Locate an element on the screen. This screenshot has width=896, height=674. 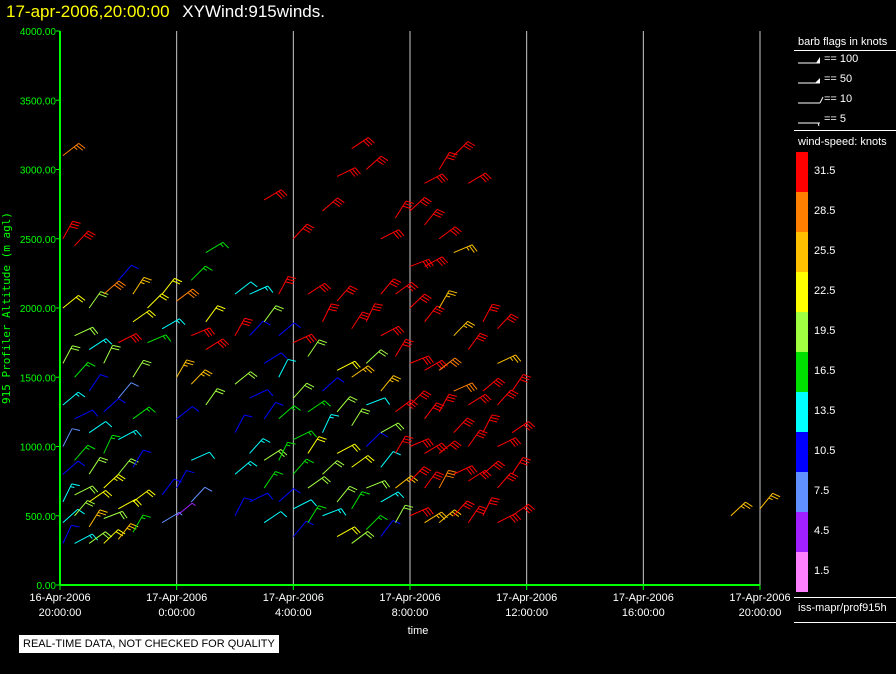
quality-disclaimer: REAL-TIME DATA, NOT CHECKED FOR QUALITY is located at coordinates (149, 644).